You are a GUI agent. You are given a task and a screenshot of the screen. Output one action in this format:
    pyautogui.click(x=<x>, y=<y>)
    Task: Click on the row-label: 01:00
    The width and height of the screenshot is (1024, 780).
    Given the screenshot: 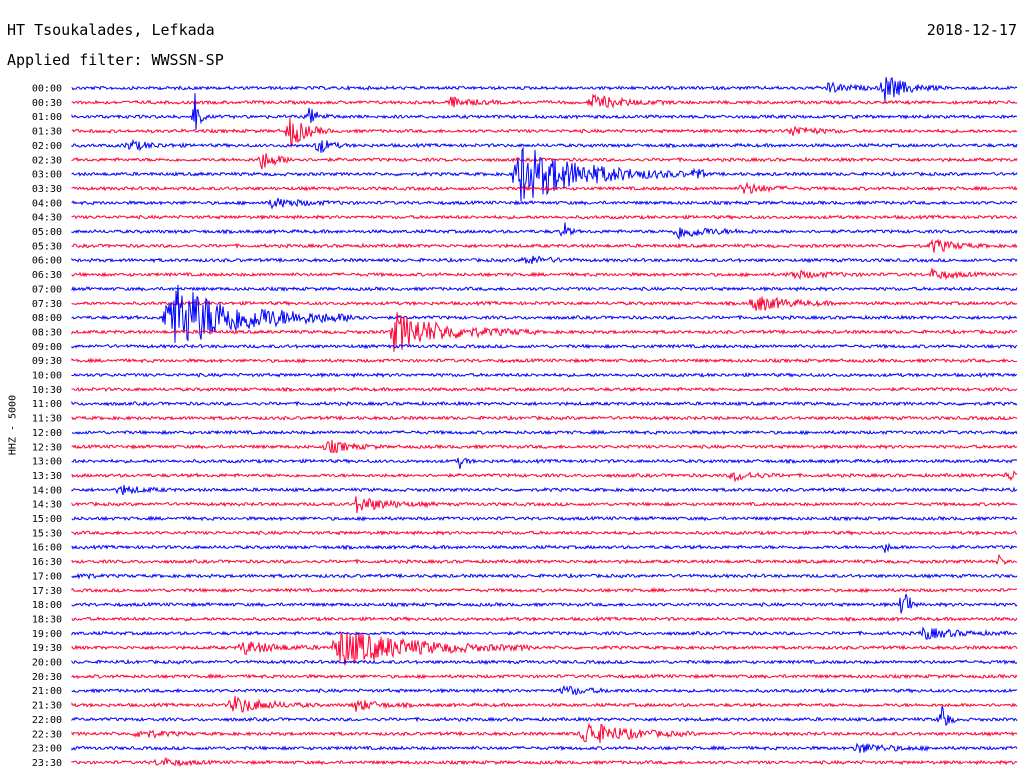 What is the action you would take?
    pyautogui.click(x=47, y=117)
    